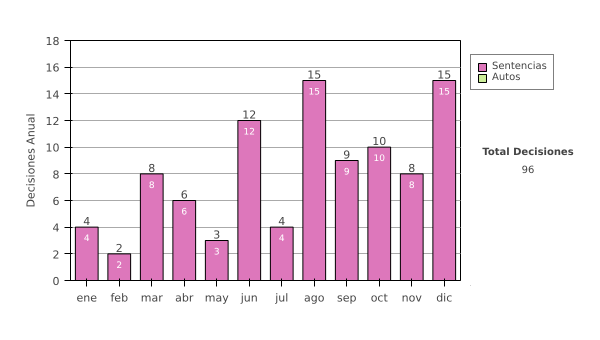 The image size is (600, 340). I want to click on x-tick-label: dic, so click(444, 298).